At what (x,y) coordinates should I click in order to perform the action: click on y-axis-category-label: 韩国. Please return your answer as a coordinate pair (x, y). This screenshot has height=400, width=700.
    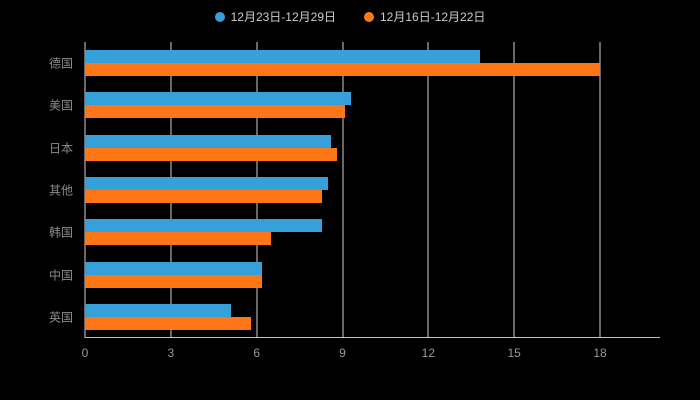
    Looking at the image, I should click on (60, 232).